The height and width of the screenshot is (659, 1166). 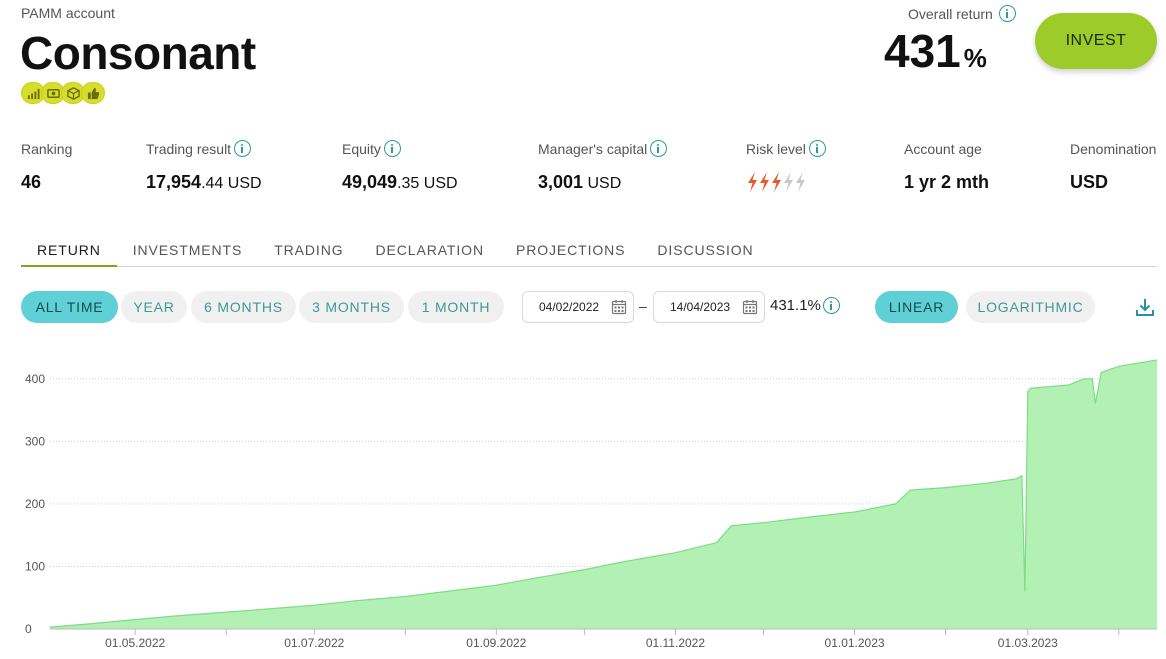 I want to click on stat-label-row: Manager's capital, so click(x=603, y=148).